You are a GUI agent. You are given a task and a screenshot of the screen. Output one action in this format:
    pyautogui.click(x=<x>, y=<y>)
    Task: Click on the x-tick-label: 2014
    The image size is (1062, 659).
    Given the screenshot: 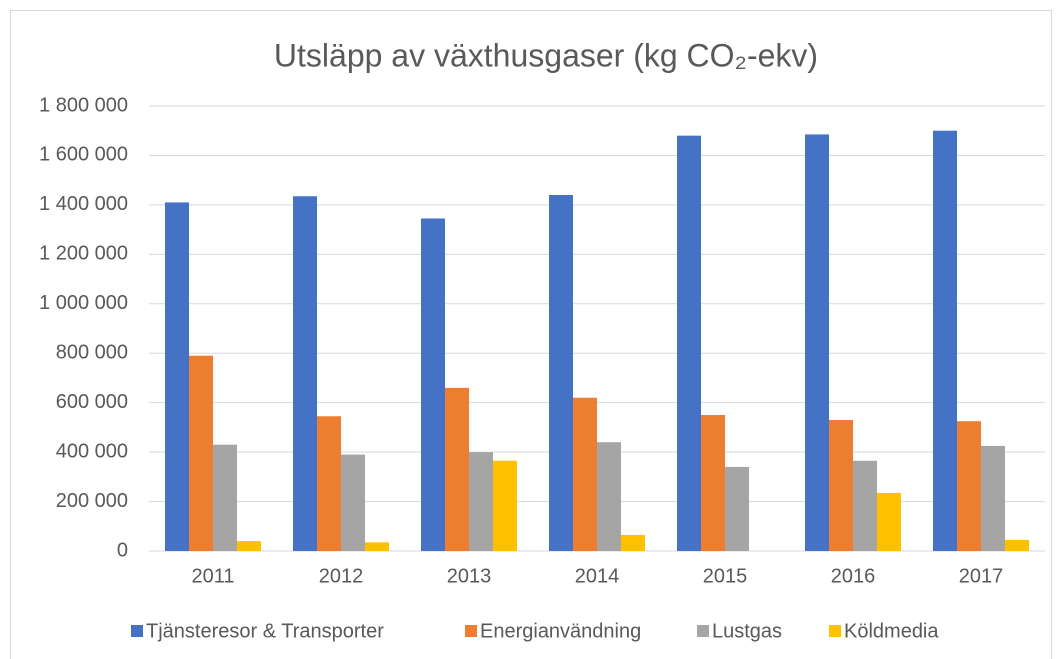 What is the action you would take?
    pyautogui.click(x=597, y=576)
    